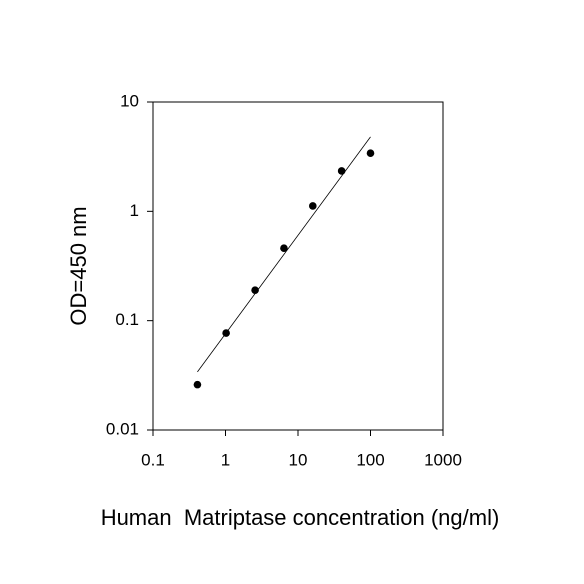 The image size is (584, 584). I want to click on x-tick-label: 1000, so click(443, 459).